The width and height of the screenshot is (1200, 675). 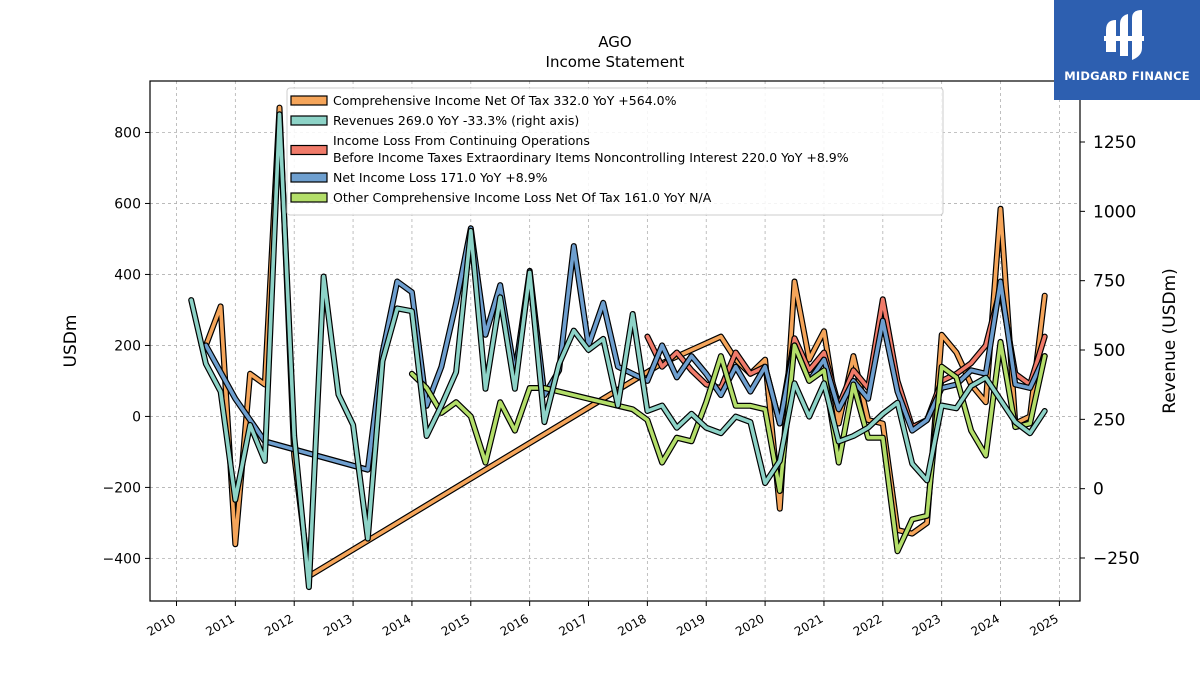 I want to click on x-tick-label: 2019, so click(x=690, y=624).